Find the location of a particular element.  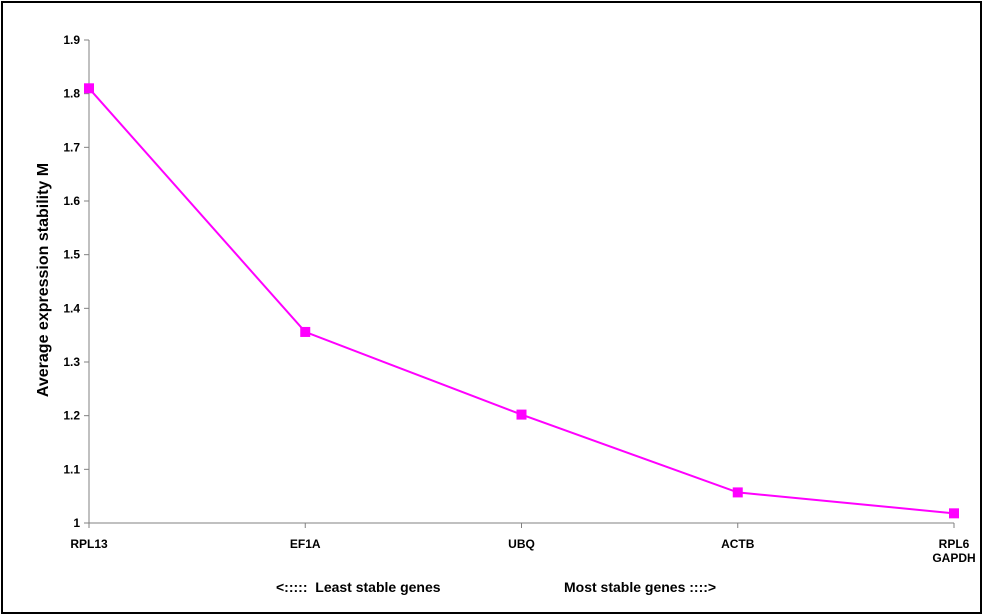

y-tick-label: 1.9 is located at coordinates (71, 40).